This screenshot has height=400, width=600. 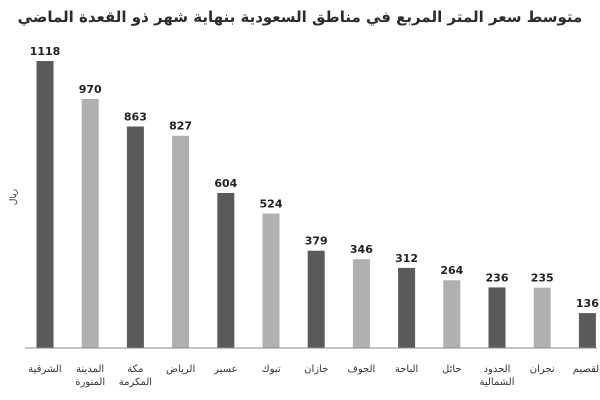 I want to click on category-label-1-line-1: المنورة, so click(x=90, y=382).